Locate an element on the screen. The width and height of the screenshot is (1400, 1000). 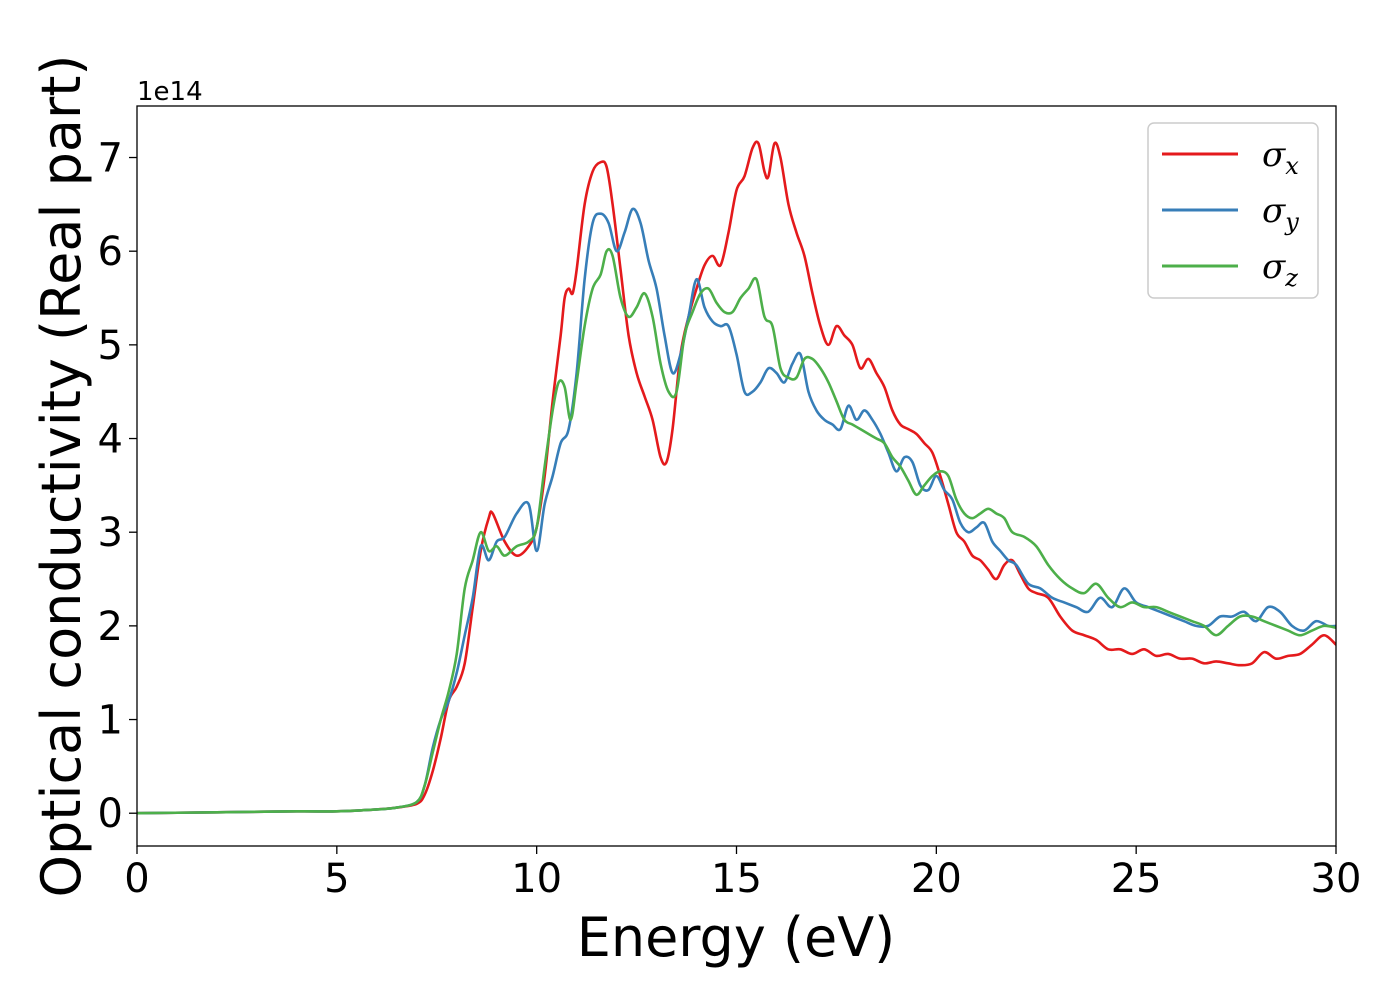
x-axis-title: Energy (eV) is located at coordinates (736, 937).